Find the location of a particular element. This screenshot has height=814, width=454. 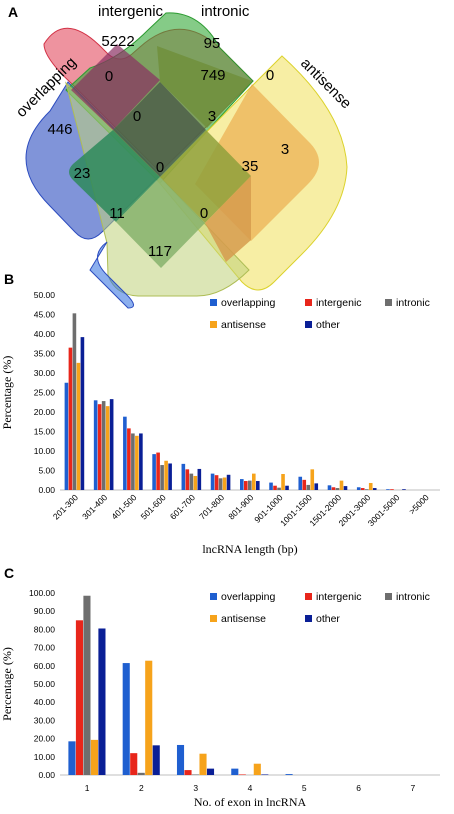

x-axis-title: No. of exon in lncRNA is located at coordinates (250, 802).